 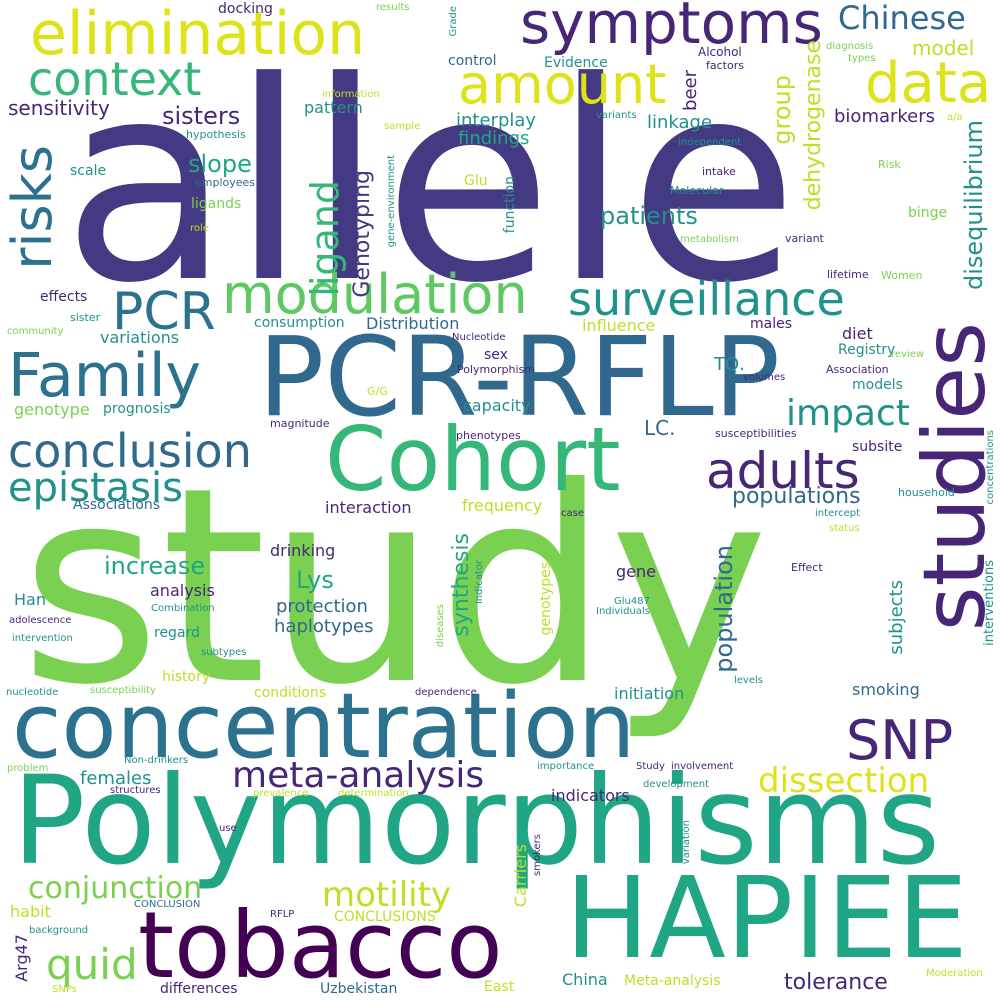 What do you see at coordinates (32, 692) in the screenshot?
I see `word-nucleotide-lc: nucleotide` at bounding box center [32, 692].